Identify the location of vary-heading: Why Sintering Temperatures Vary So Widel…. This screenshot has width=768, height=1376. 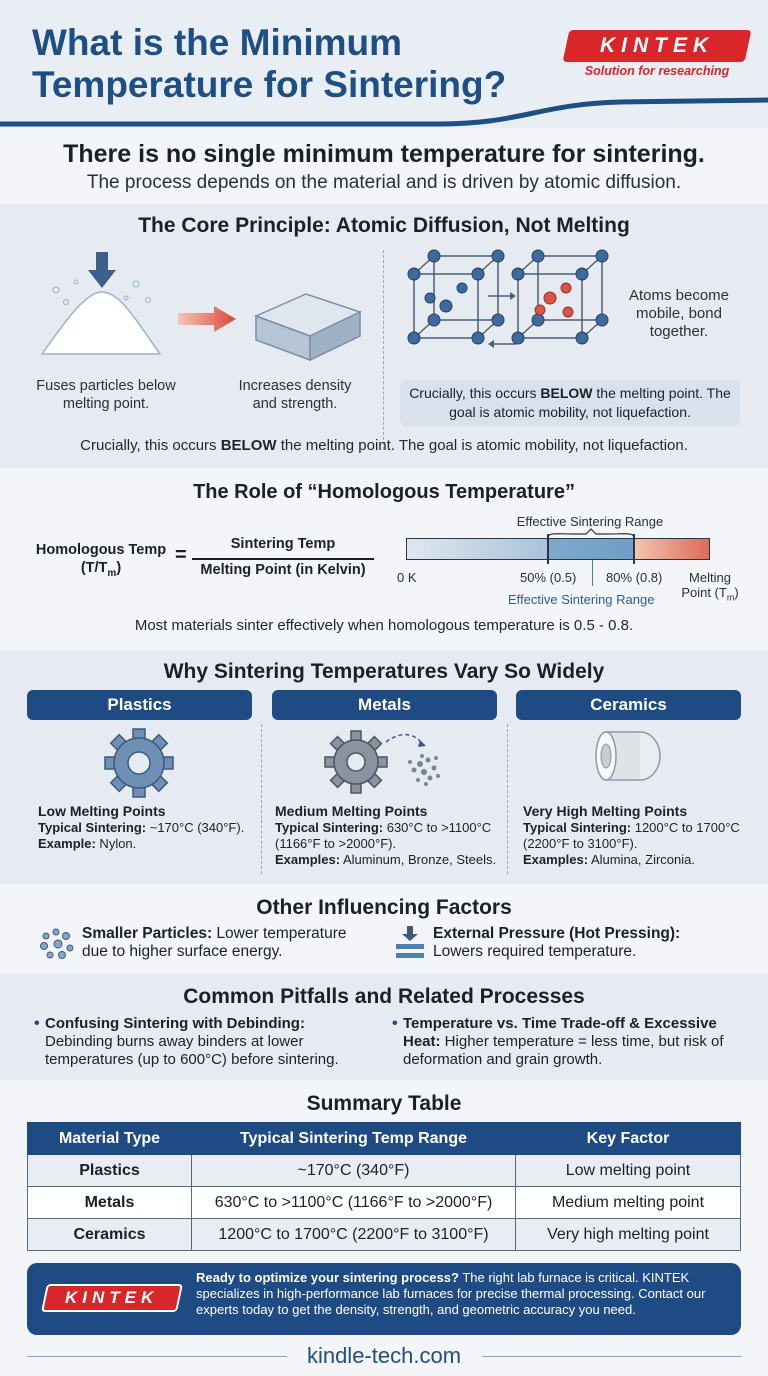
(384, 671).